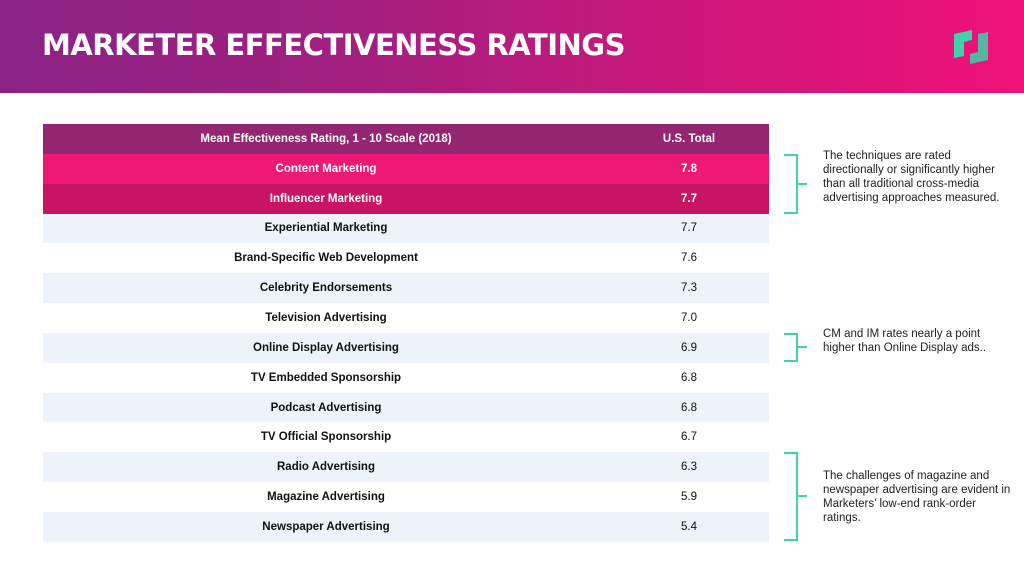 The image size is (1024, 576). What do you see at coordinates (326, 228) in the screenshot?
I see `row-label: Experiential Marketing` at bounding box center [326, 228].